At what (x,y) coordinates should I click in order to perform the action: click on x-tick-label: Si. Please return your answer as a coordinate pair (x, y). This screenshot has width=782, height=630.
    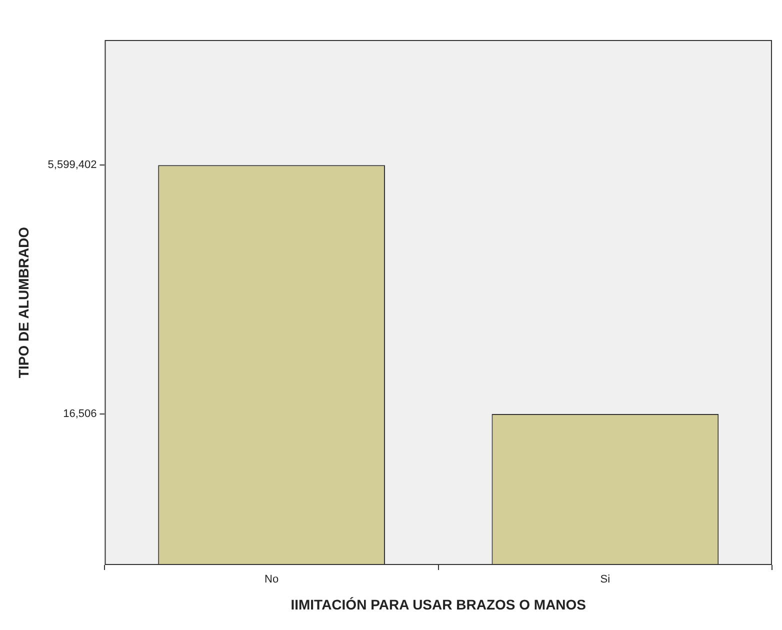
    Looking at the image, I should click on (605, 580).